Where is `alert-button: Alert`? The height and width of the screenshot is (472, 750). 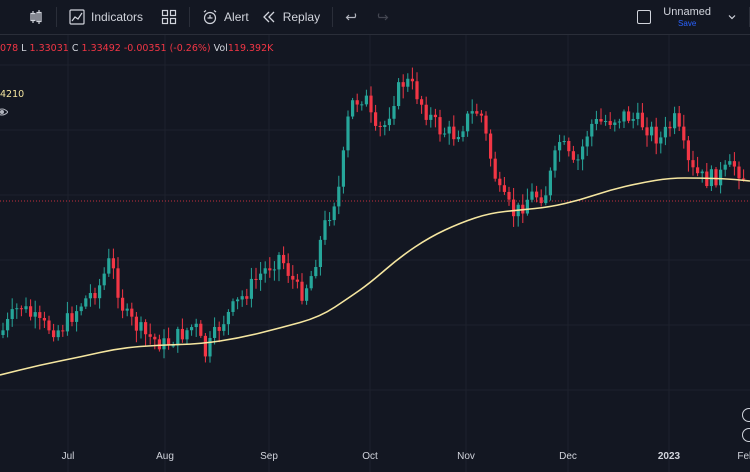
alert-button: Alert is located at coordinates (225, 17).